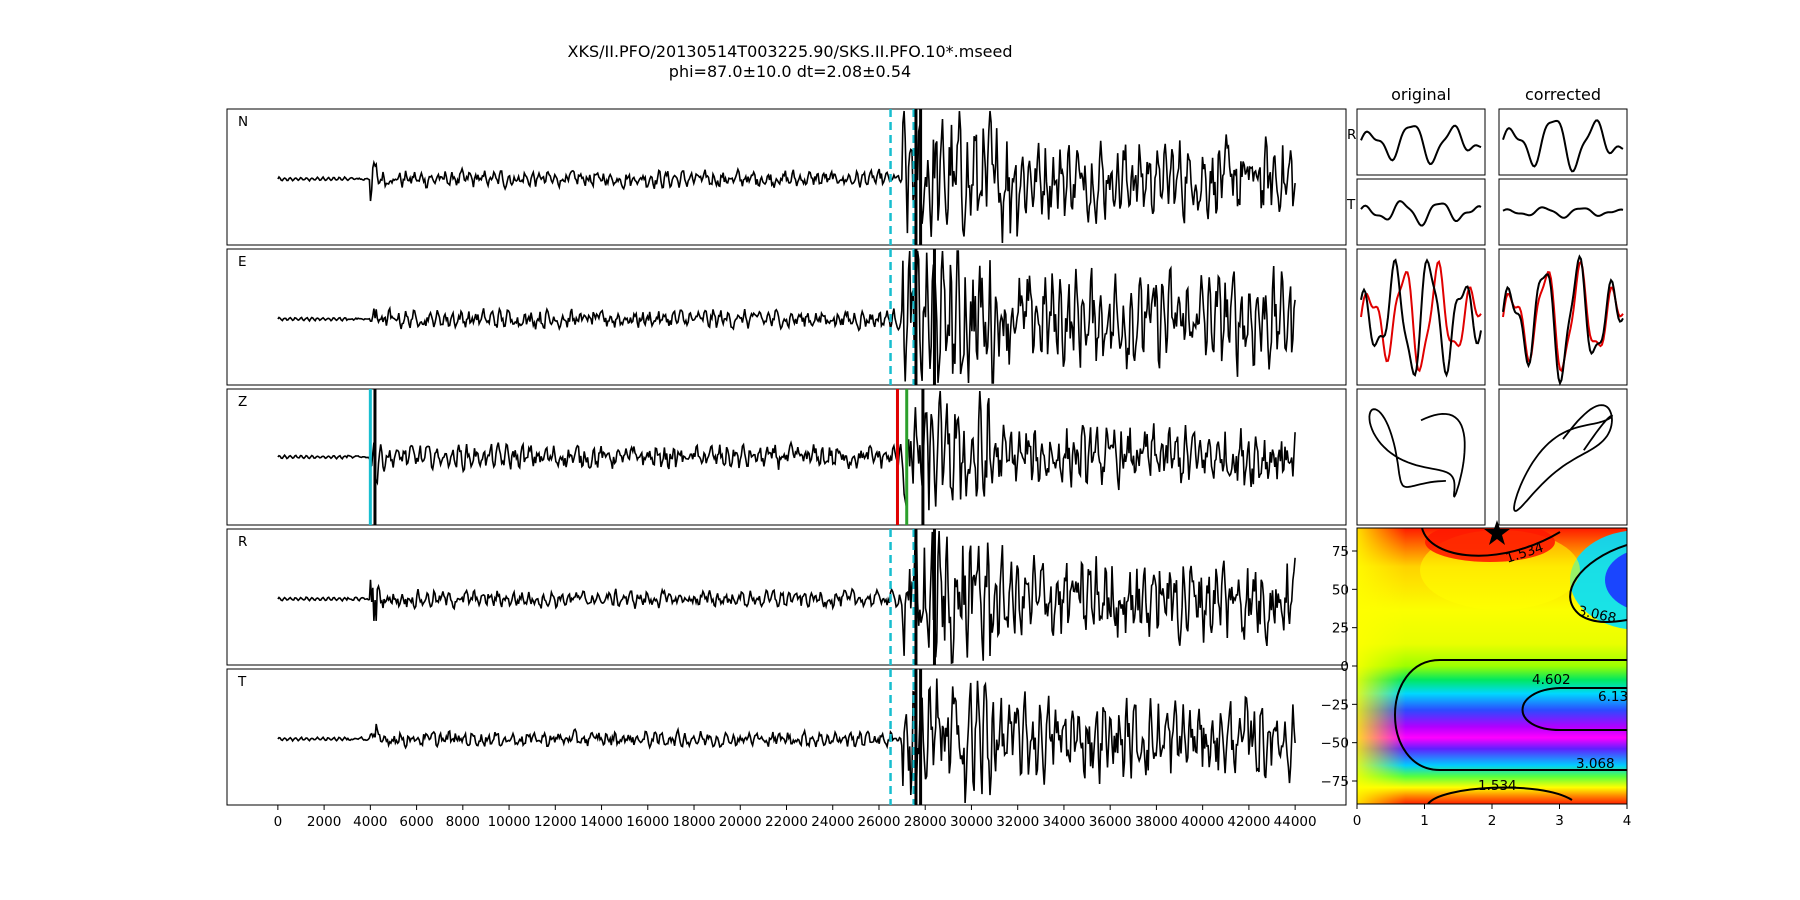  What do you see at coordinates (647, 822) in the screenshot?
I see `x-tick-label: 16000` at bounding box center [647, 822].